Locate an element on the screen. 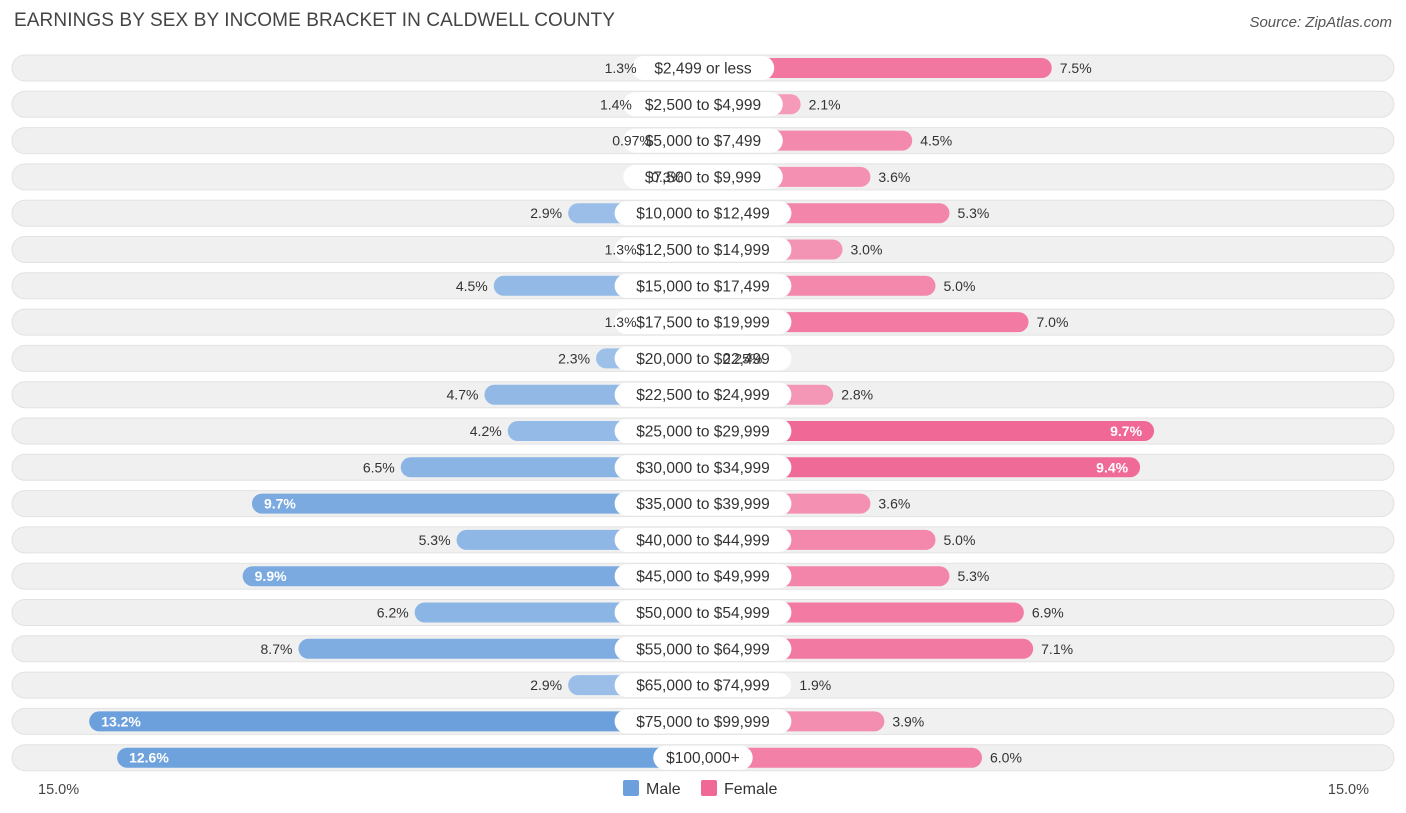 Image resolution: width=1406 pixels, height=813 pixels. bar-row: $30,000 to $34,999 6.5% 9.4% is located at coordinates (703, 467).